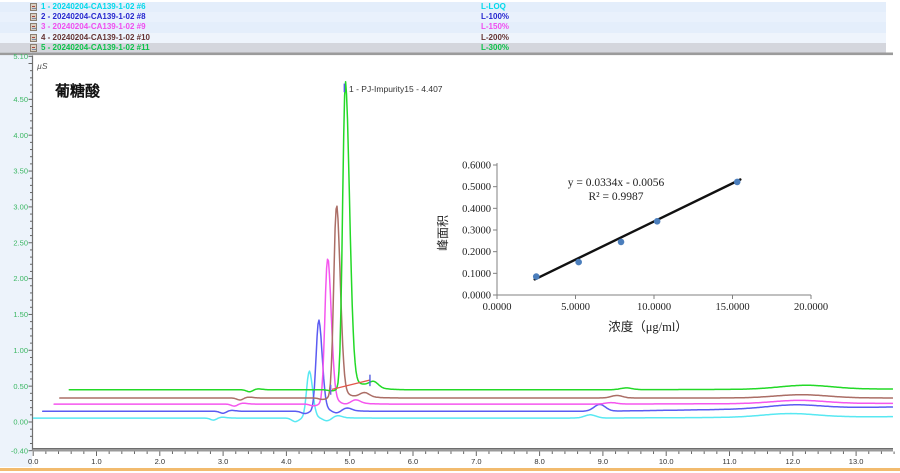 This screenshot has width=900, height=473. Describe the element at coordinates (93, 17) in the screenshot. I see `legend-sample-name: 2 - 20240204-CA139-1-02 #8` at that location.